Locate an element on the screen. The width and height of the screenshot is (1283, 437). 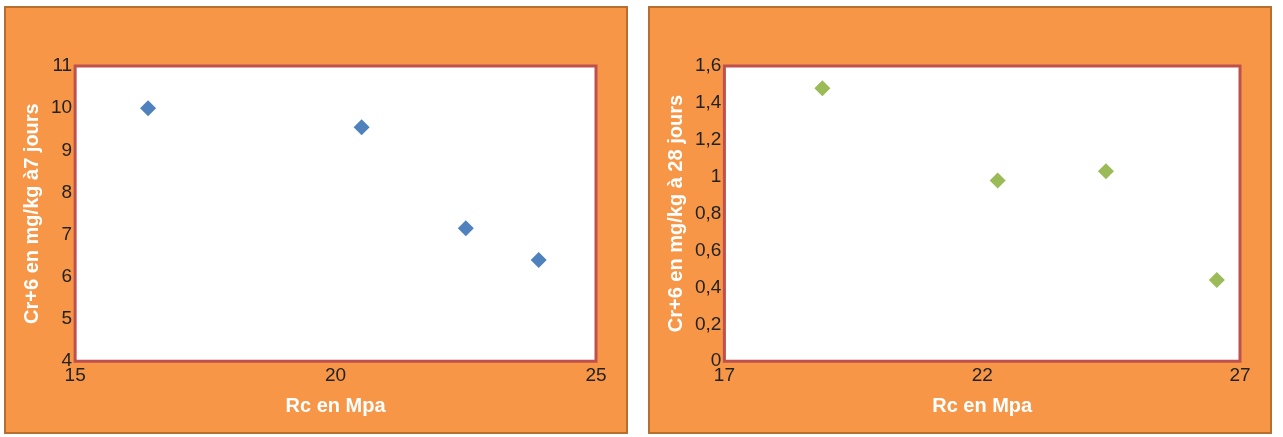
y-tick-label: 1,6 is located at coordinates (708, 65).